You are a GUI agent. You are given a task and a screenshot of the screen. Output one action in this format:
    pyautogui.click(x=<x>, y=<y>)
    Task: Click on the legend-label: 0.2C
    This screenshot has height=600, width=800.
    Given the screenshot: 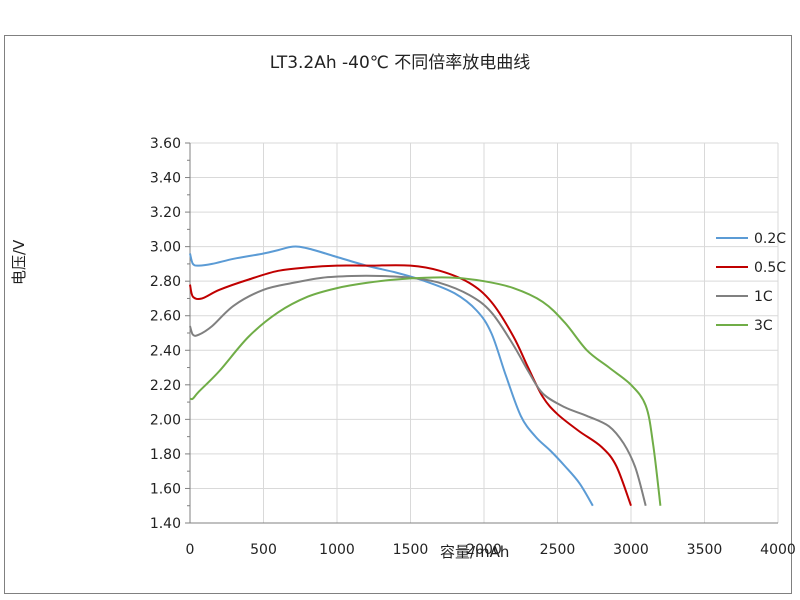 What is the action you would take?
    pyautogui.click(x=770, y=239)
    